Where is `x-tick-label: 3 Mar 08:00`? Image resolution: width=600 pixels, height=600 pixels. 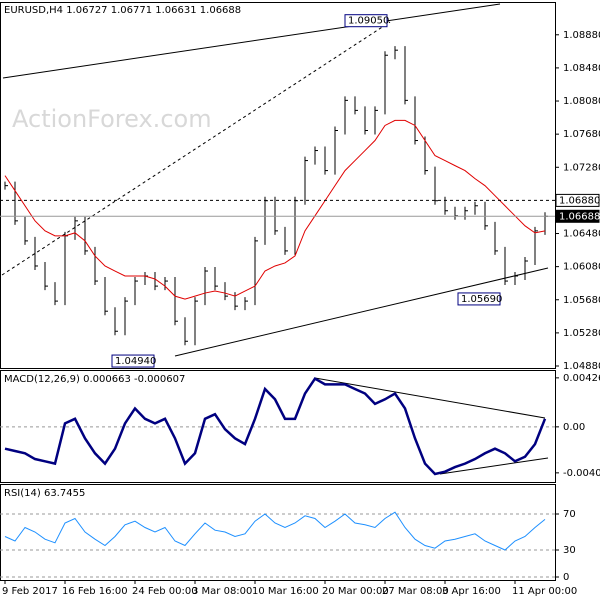 x-tick-label: 3 Mar 08:00 is located at coordinates (222, 591).